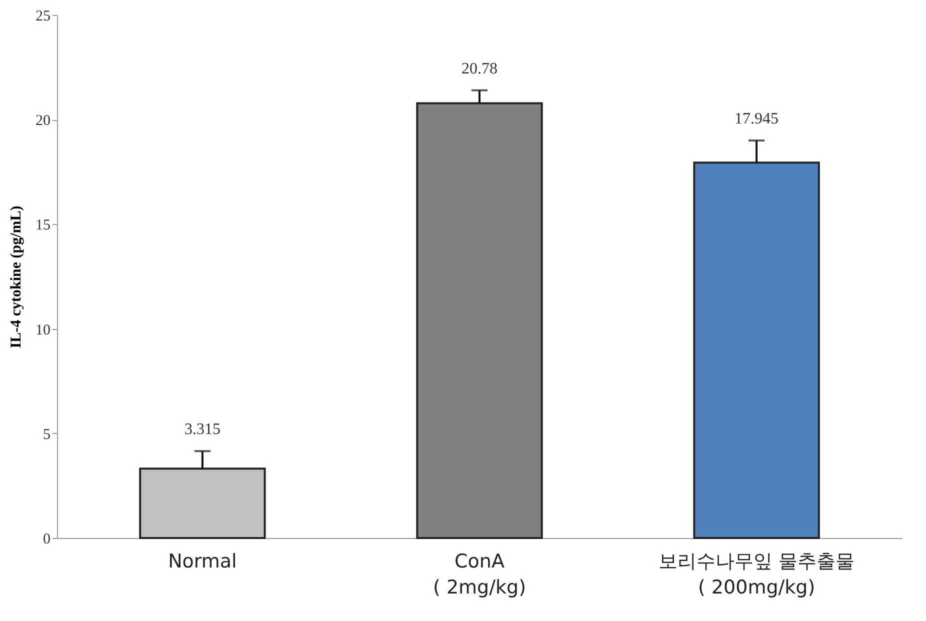  I want to click on x-tick-label: ConA ( 2mg/kg), so click(479, 574).